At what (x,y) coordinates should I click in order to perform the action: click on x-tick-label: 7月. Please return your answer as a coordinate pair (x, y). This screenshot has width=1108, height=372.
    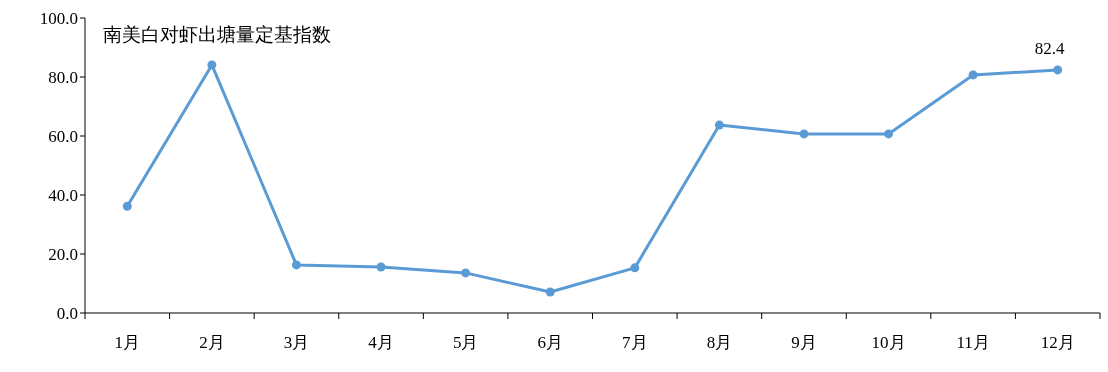
    Looking at the image, I should click on (635, 342).